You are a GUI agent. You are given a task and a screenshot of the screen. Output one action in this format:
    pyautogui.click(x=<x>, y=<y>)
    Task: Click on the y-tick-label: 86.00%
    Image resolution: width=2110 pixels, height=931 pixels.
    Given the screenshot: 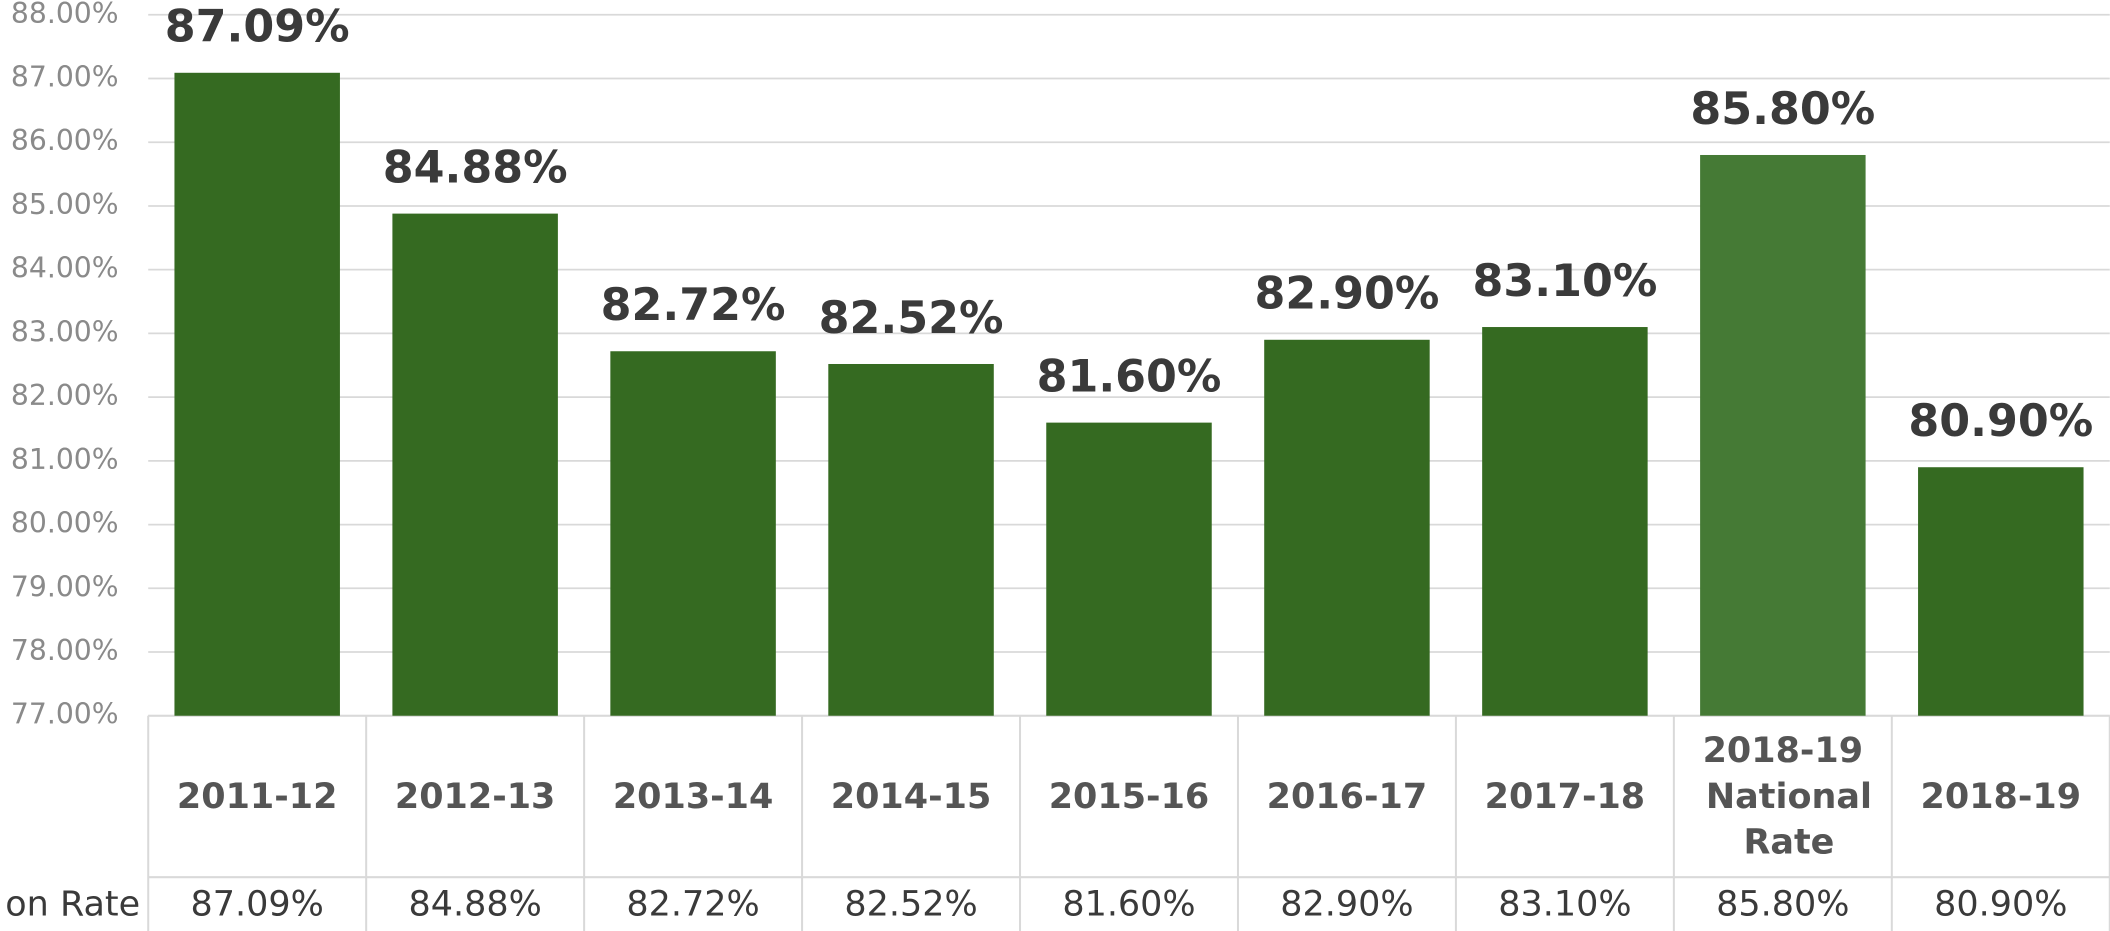 What is the action you would take?
    pyautogui.click(x=65, y=140)
    